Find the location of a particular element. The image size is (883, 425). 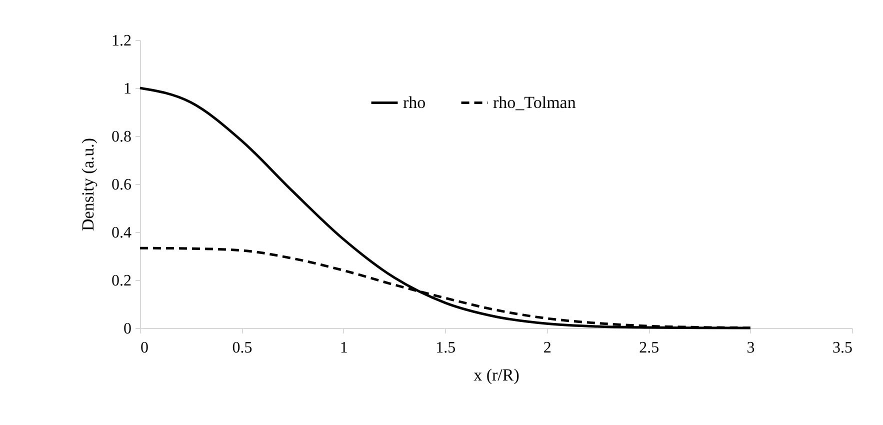

x-axis-title: x (r/R) is located at coordinates (497, 375).